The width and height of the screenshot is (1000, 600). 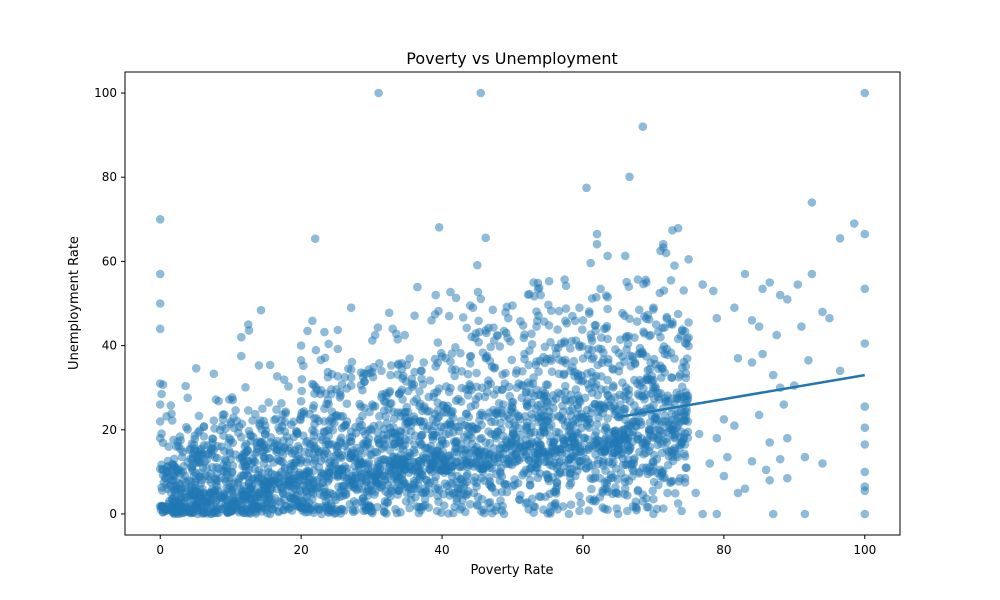 What do you see at coordinates (113, 514) in the screenshot?
I see `y-tick-label: 0` at bounding box center [113, 514].